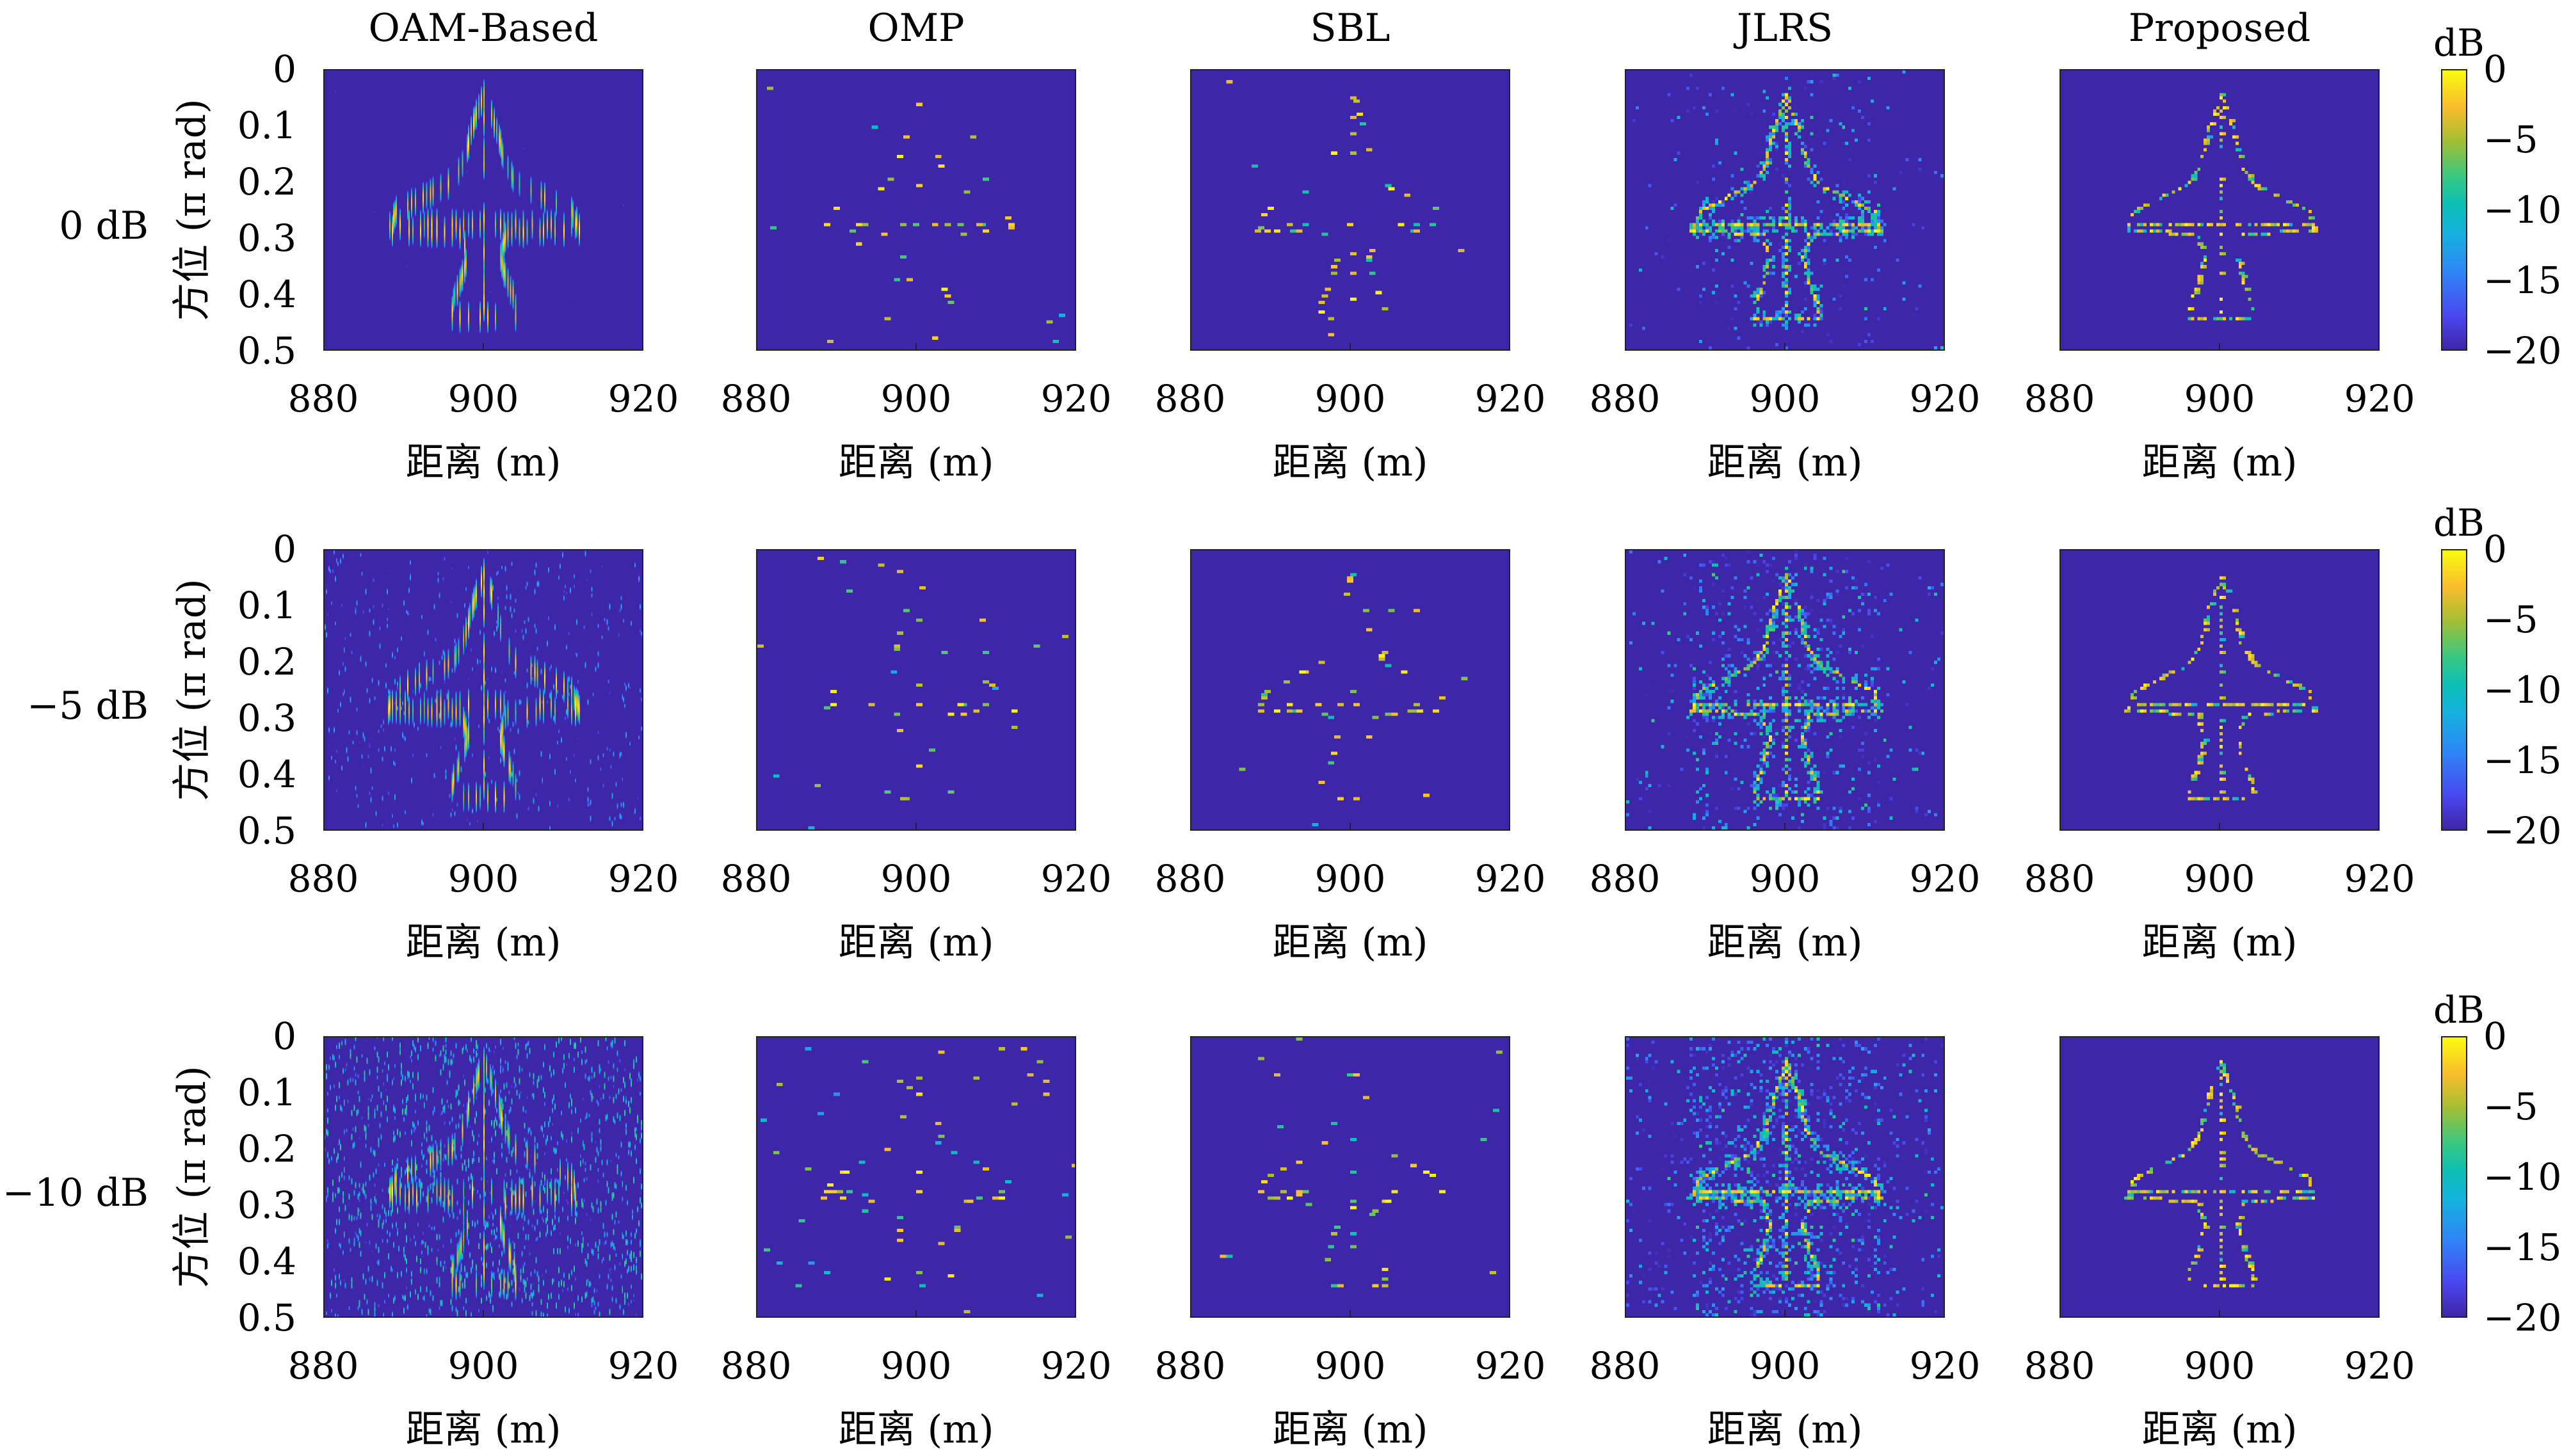  What do you see at coordinates (88, 706) in the screenshot?
I see `row-snr-label: −5 dB` at bounding box center [88, 706].